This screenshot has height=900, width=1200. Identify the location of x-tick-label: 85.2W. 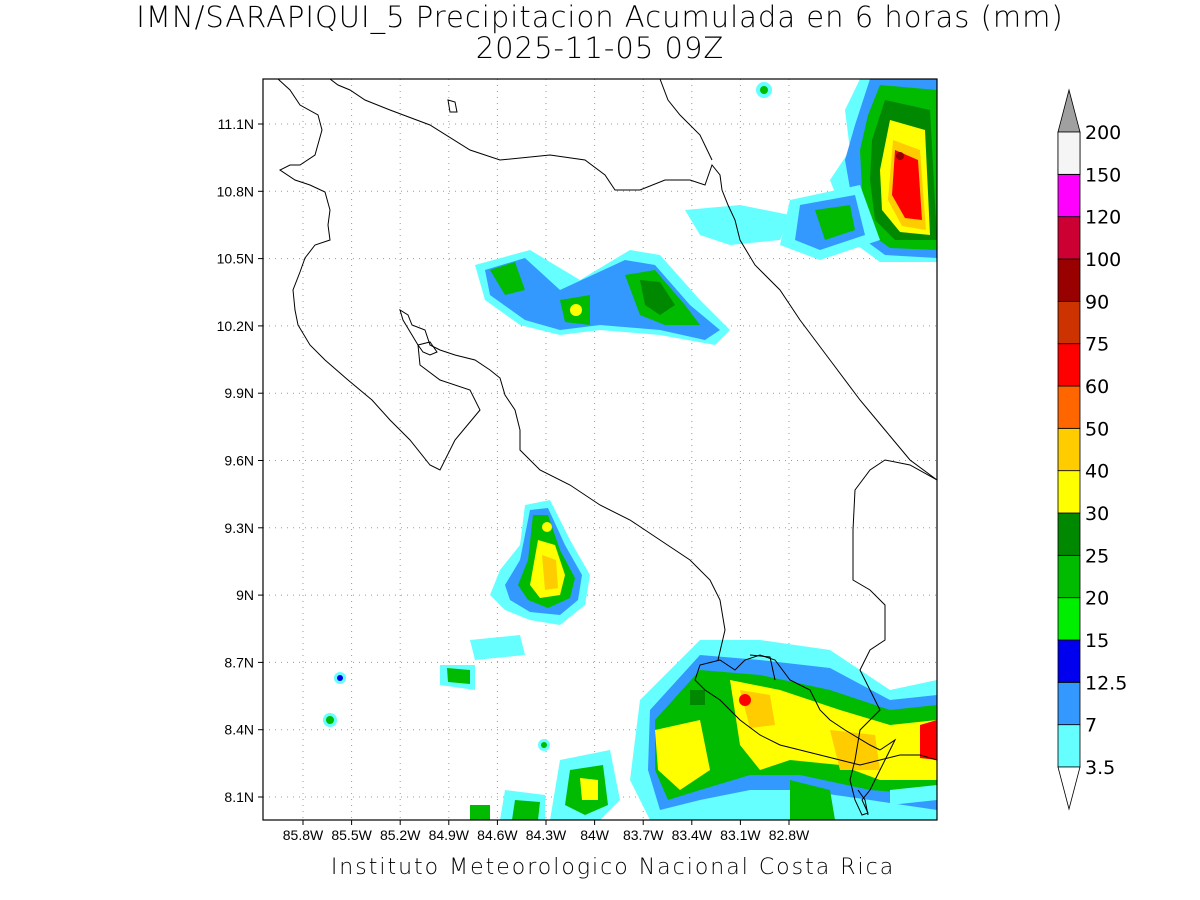
(400, 835).